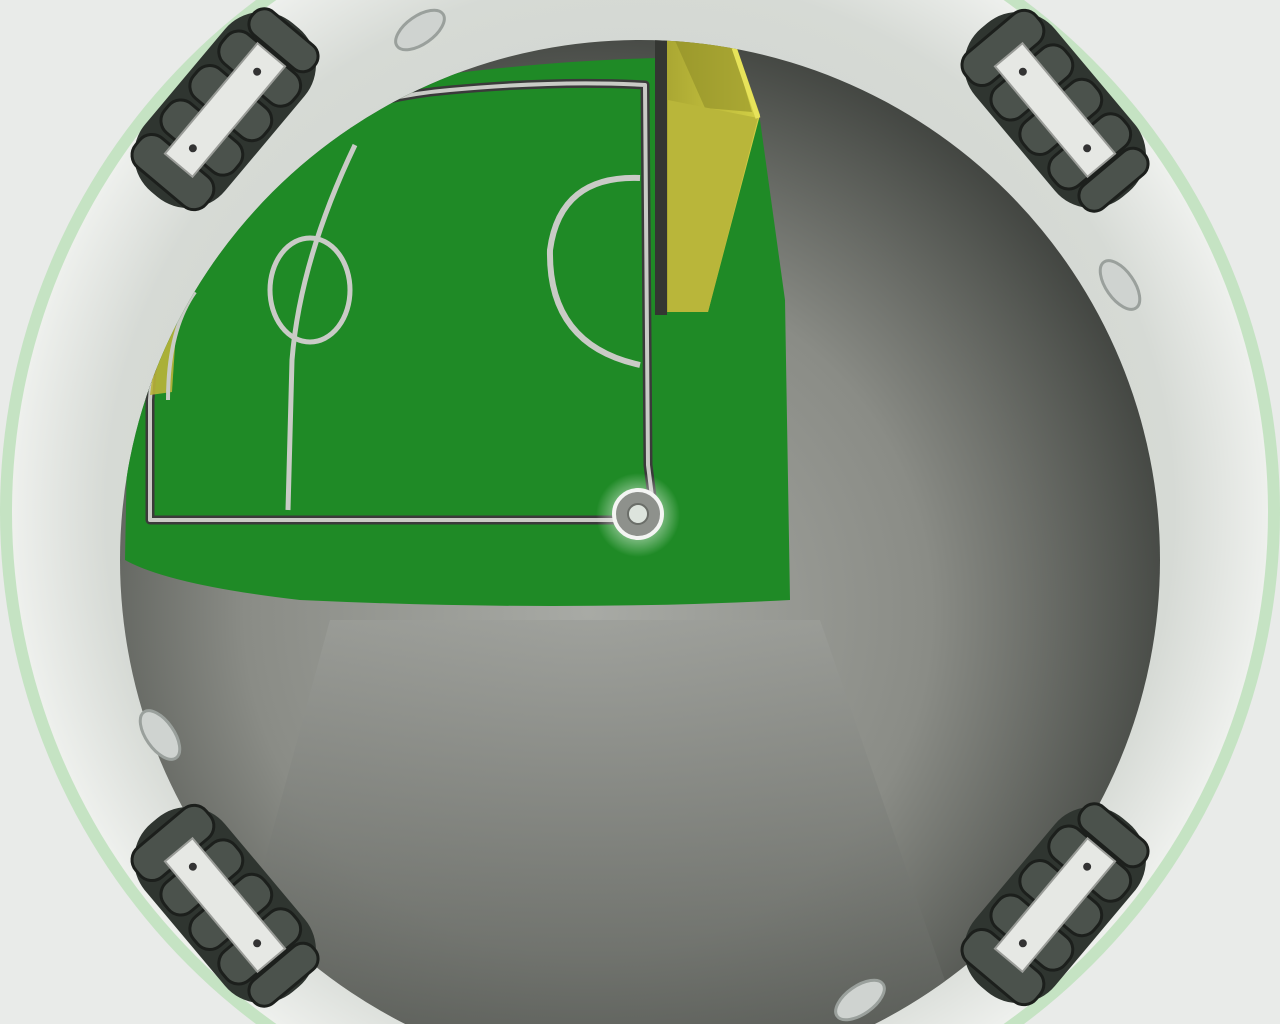 The height and width of the screenshot is (1024, 1280). Describe the element at coordinates (638, 515) in the screenshot. I see `robot-marker` at that location.